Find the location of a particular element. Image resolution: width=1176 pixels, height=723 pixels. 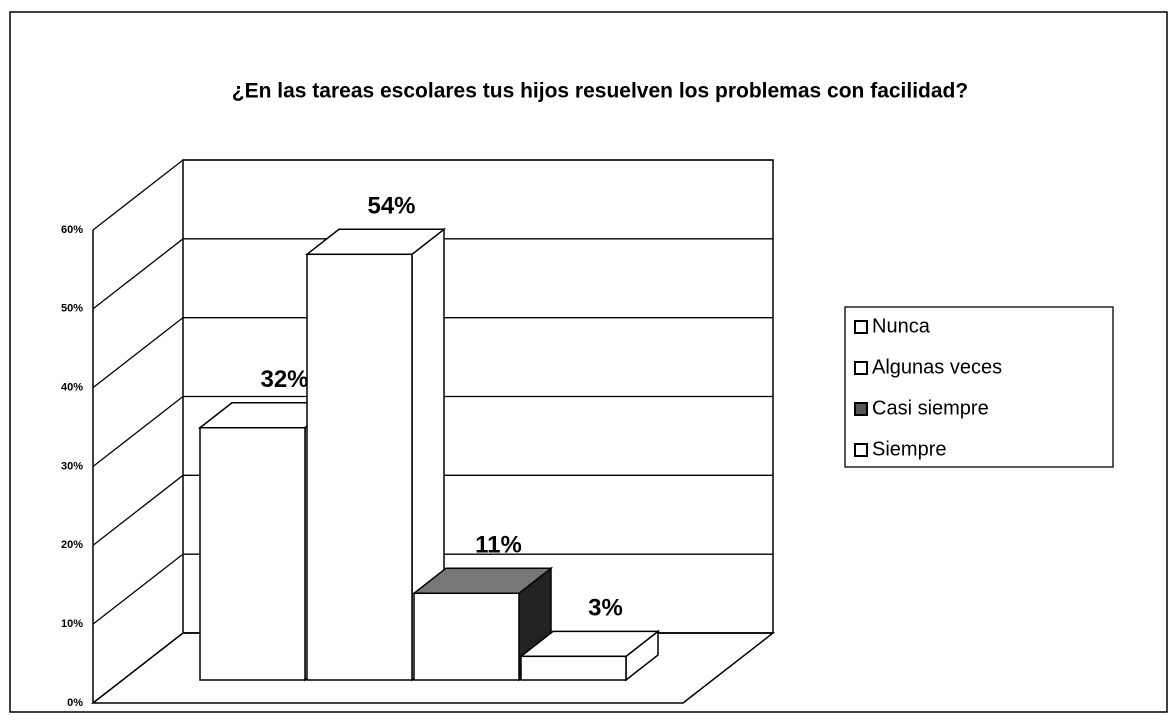

legend is located at coordinates (979, 387).